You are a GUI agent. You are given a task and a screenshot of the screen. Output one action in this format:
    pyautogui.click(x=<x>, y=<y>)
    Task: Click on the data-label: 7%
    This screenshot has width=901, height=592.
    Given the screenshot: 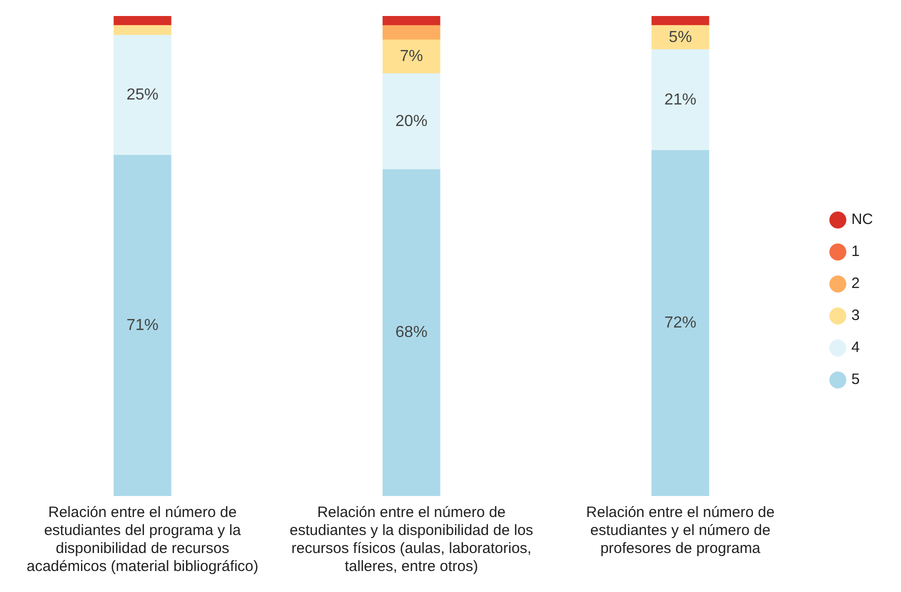 What is the action you would take?
    pyautogui.click(x=411, y=57)
    